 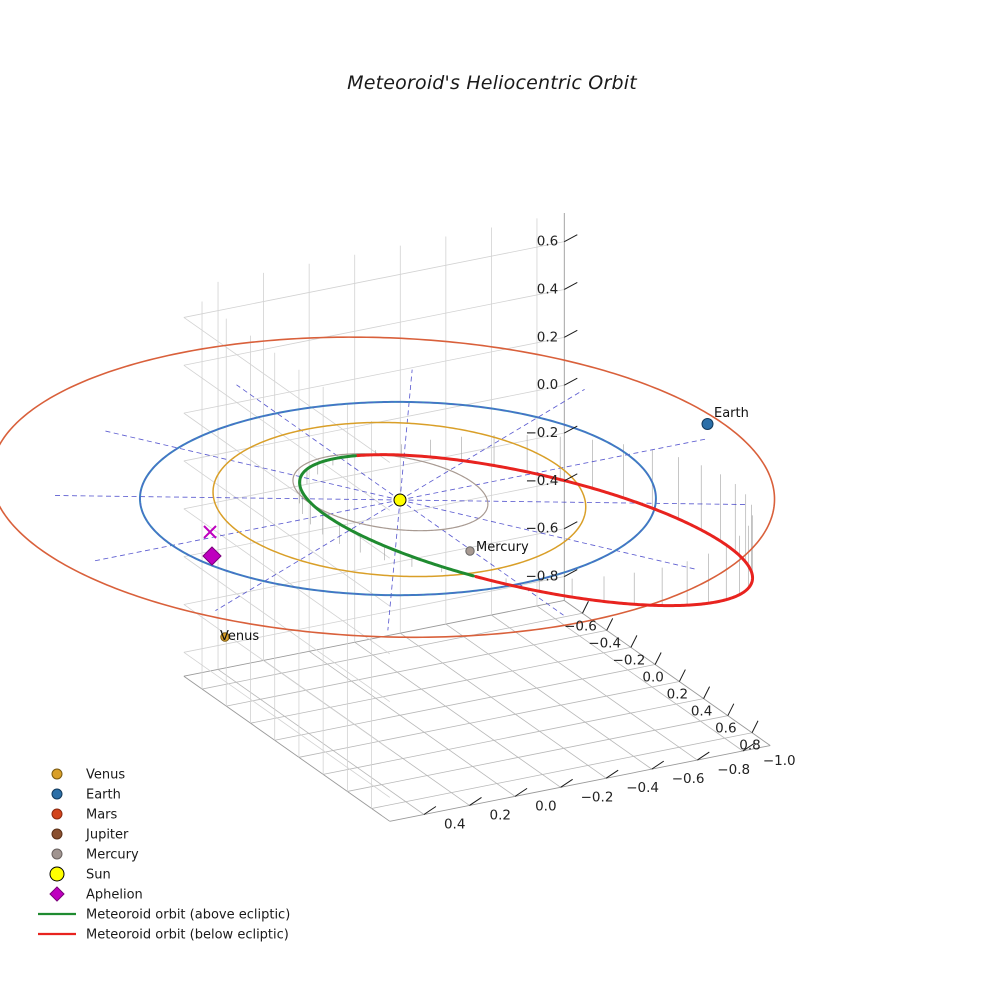 What do you see at coordinates (105, 775) in the screenshot?
I see `legend-label-venus: Venus` at bounding box center [105, 775].